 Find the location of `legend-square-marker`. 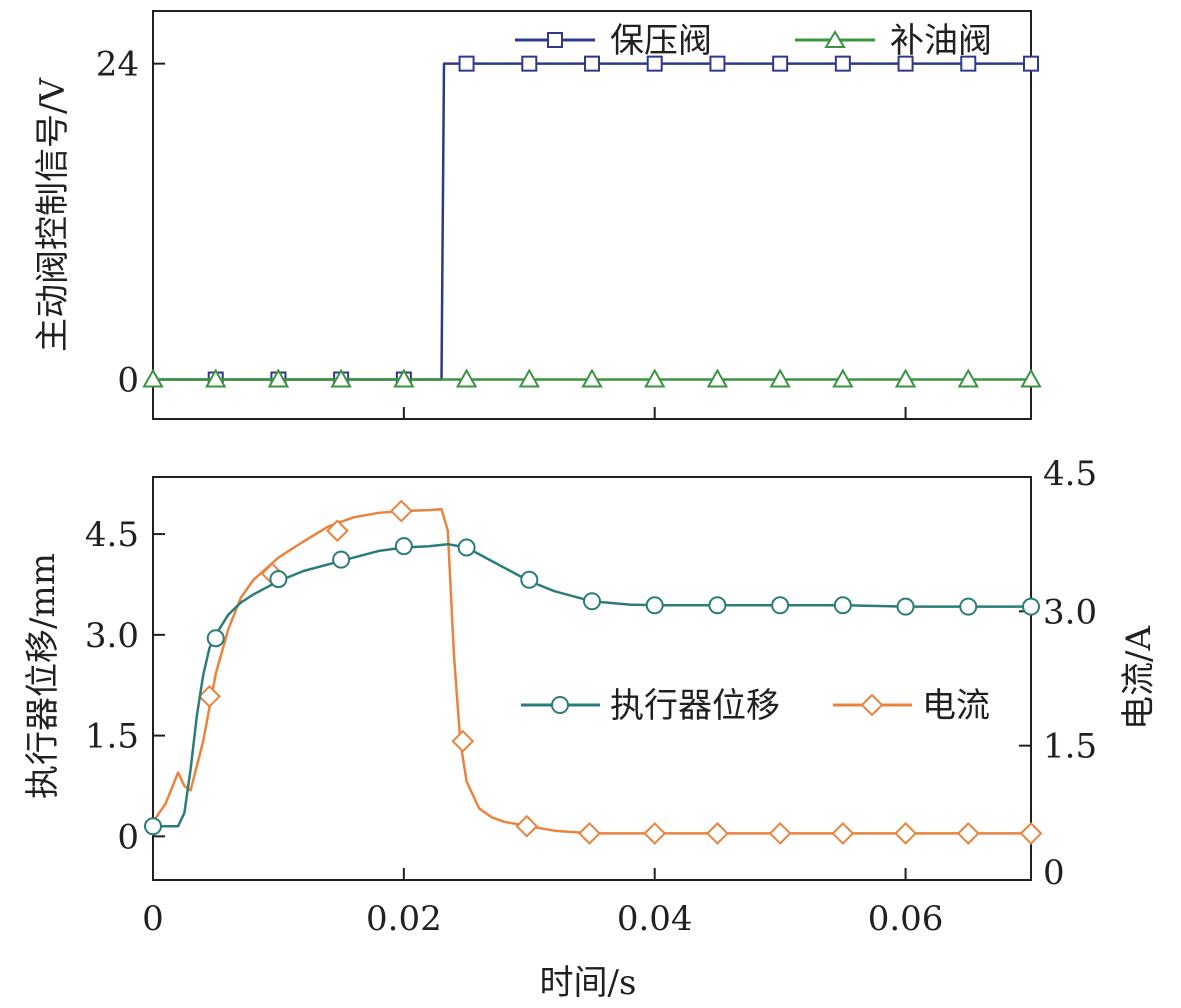

legend-square-marker is located at coordinates (555, 40).